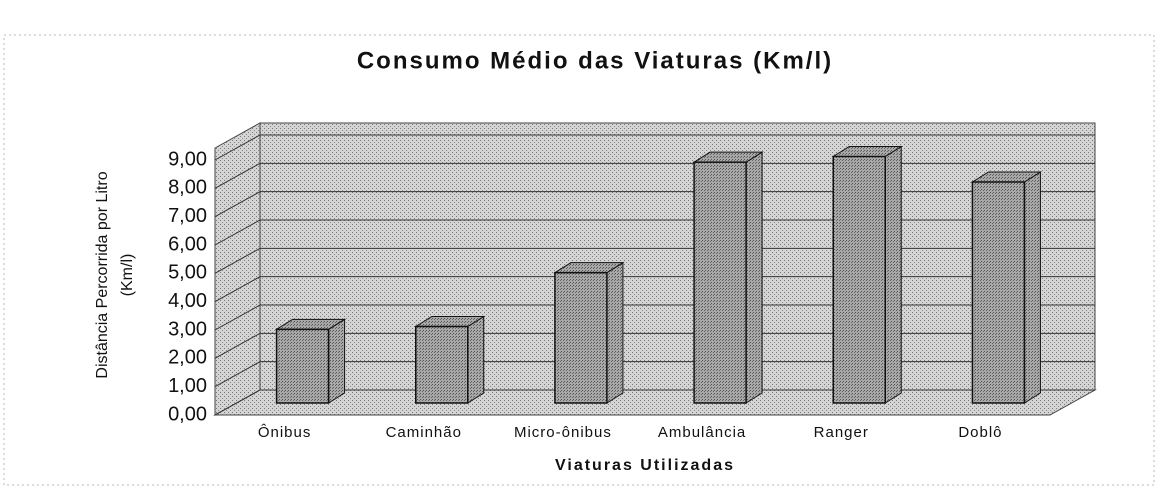 The width and height of the screenshot is (1158, 490). Describe the element at coordinates (187, 414) in the screenshot. I see `y-tick-label: 0,00` at that location.